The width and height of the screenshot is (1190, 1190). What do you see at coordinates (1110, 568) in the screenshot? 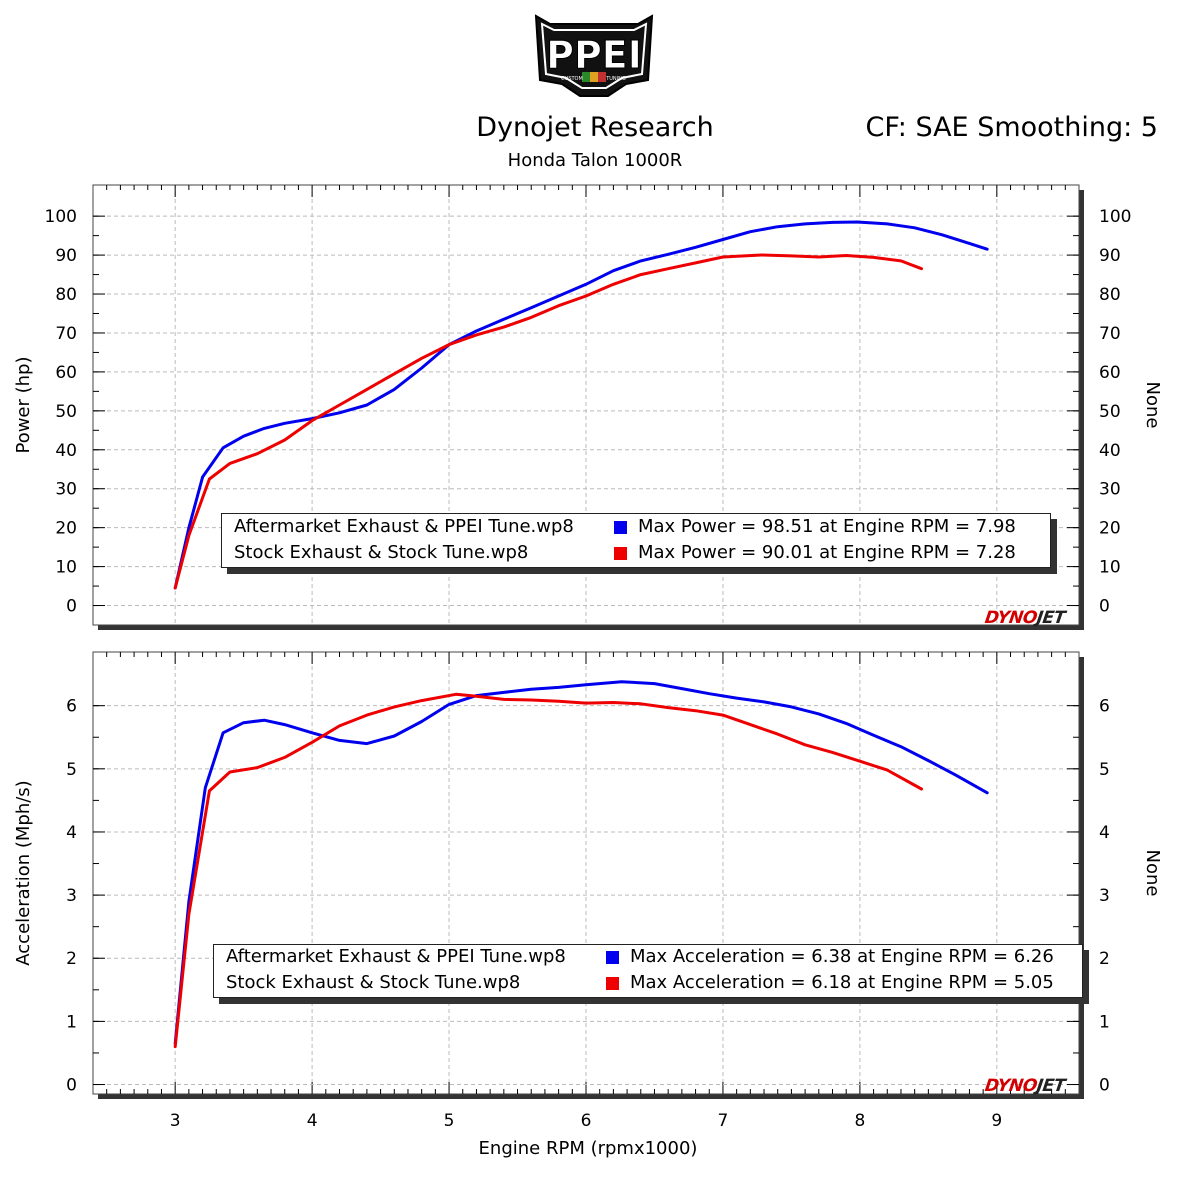
I see `y-tick-label-right: 10` at bounding box center [1110, 568].